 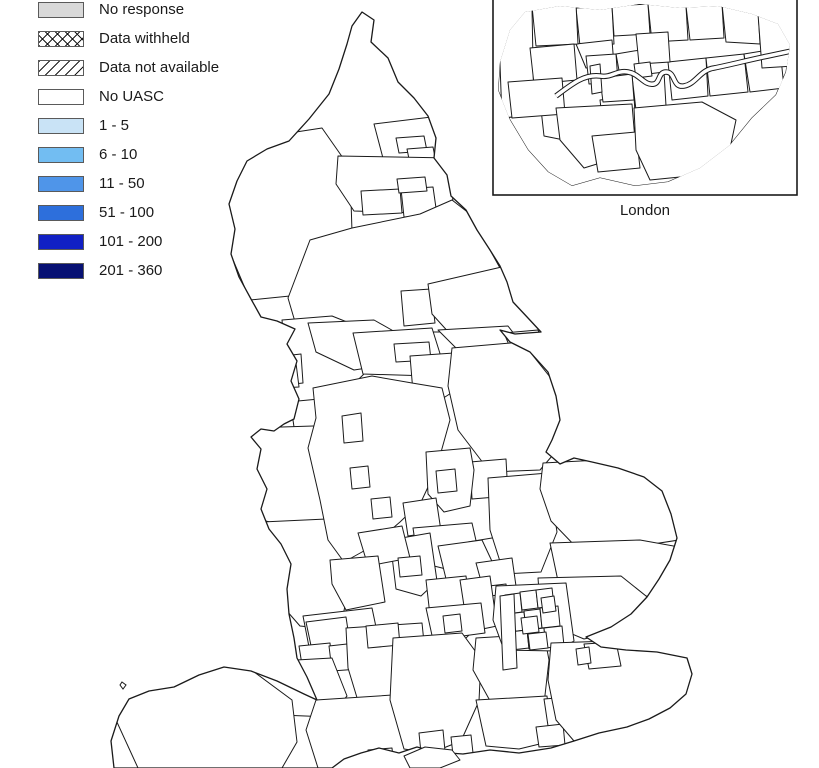 I want to click on inset-camden, so click(x=596, y=79).